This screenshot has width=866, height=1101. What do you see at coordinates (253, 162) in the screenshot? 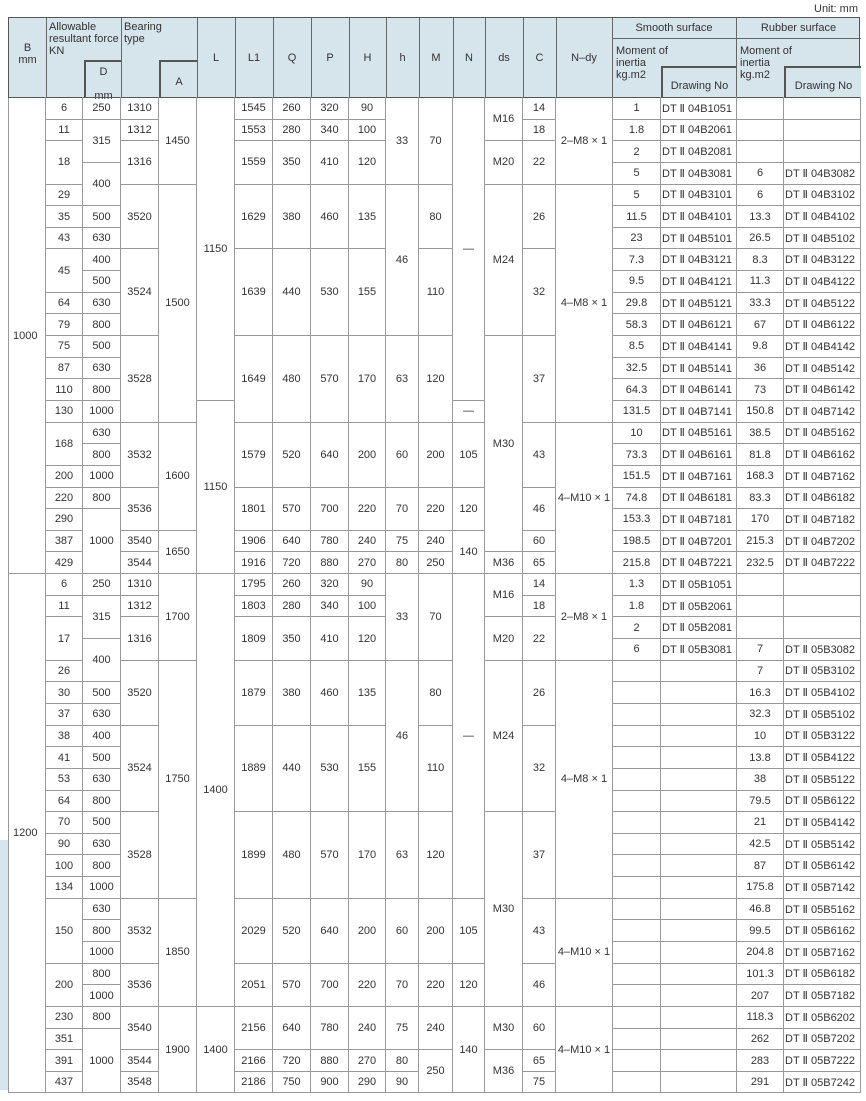
I see `cell-l1: 1559` at bounding box center [253, 162].